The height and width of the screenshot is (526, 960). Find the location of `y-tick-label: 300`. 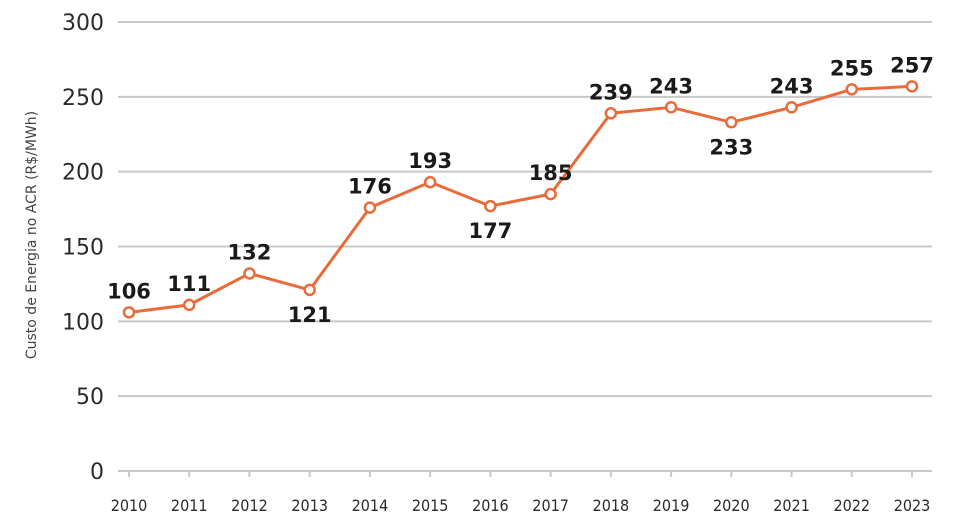

y-tick-label: 300 is located at coordinates (83, 23).